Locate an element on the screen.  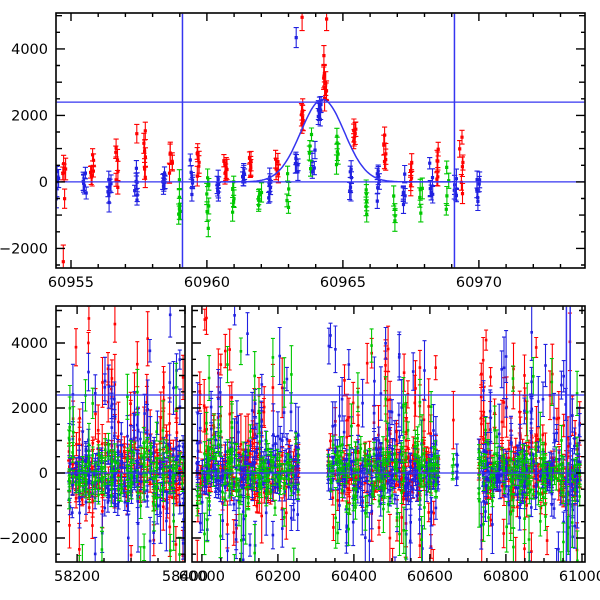
bottom-panel-reference-lines is located at coordinates (120, 434).